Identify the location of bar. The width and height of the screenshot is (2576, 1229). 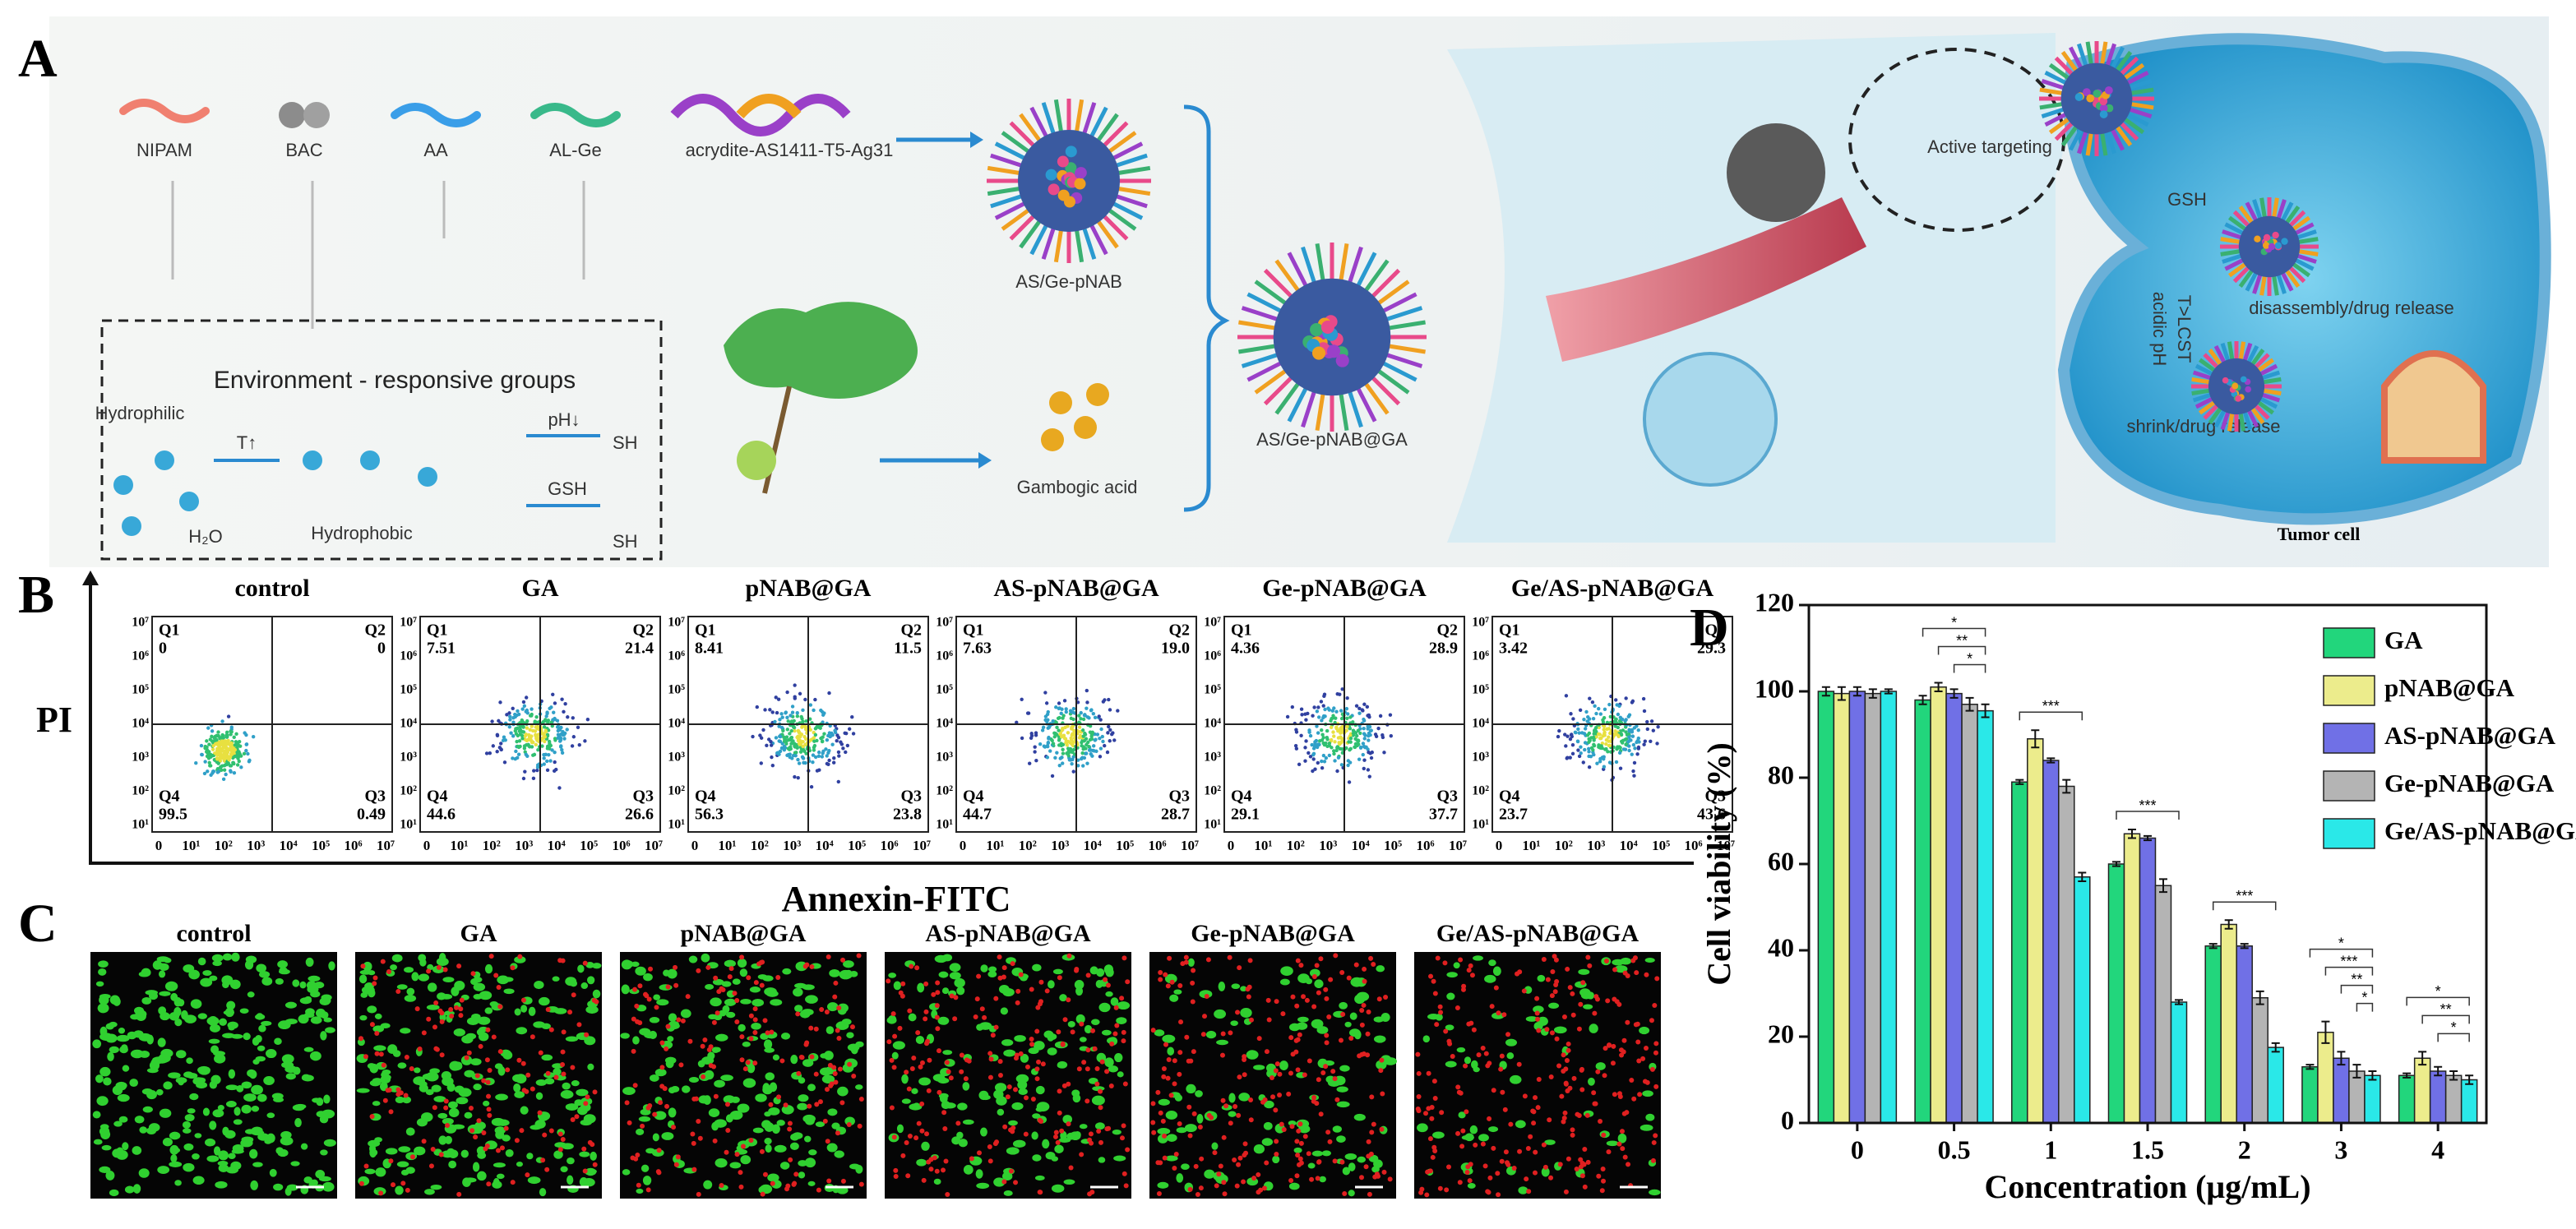
(2438, 1097).